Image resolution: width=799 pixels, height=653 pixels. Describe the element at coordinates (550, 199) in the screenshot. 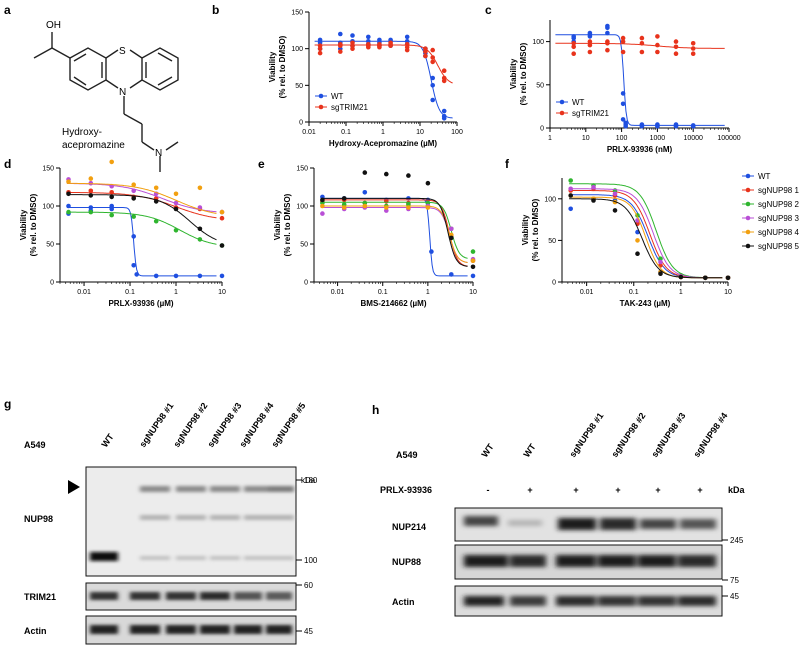

I see `y-tick-label: 100` at that location.